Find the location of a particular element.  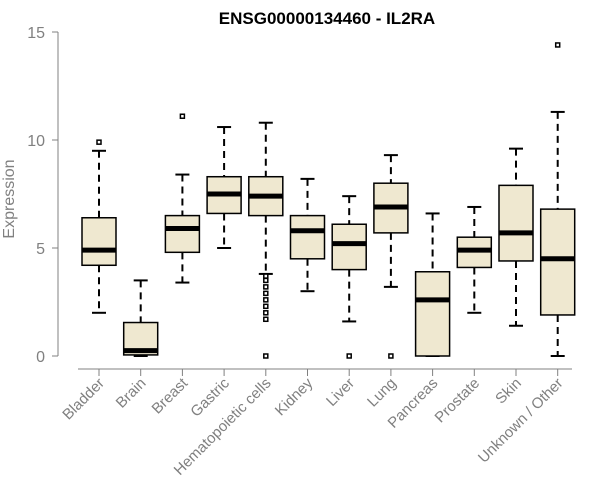

box-hematopoietic-cells is located at coordinates (266, 240).